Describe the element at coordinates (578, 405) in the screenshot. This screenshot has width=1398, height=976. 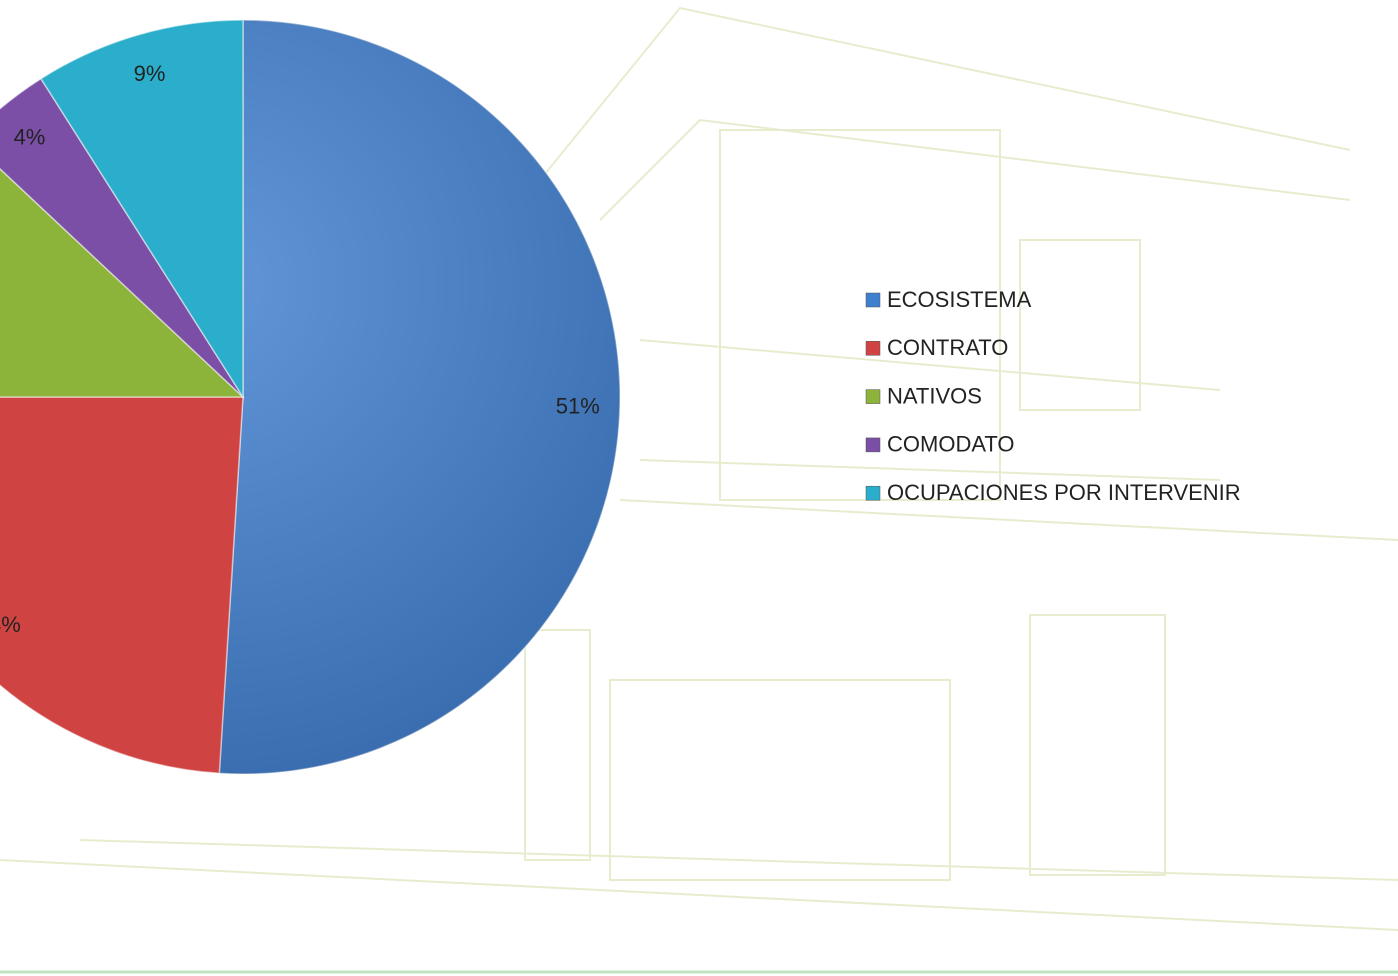
I see `data-label: 51%` at that location.